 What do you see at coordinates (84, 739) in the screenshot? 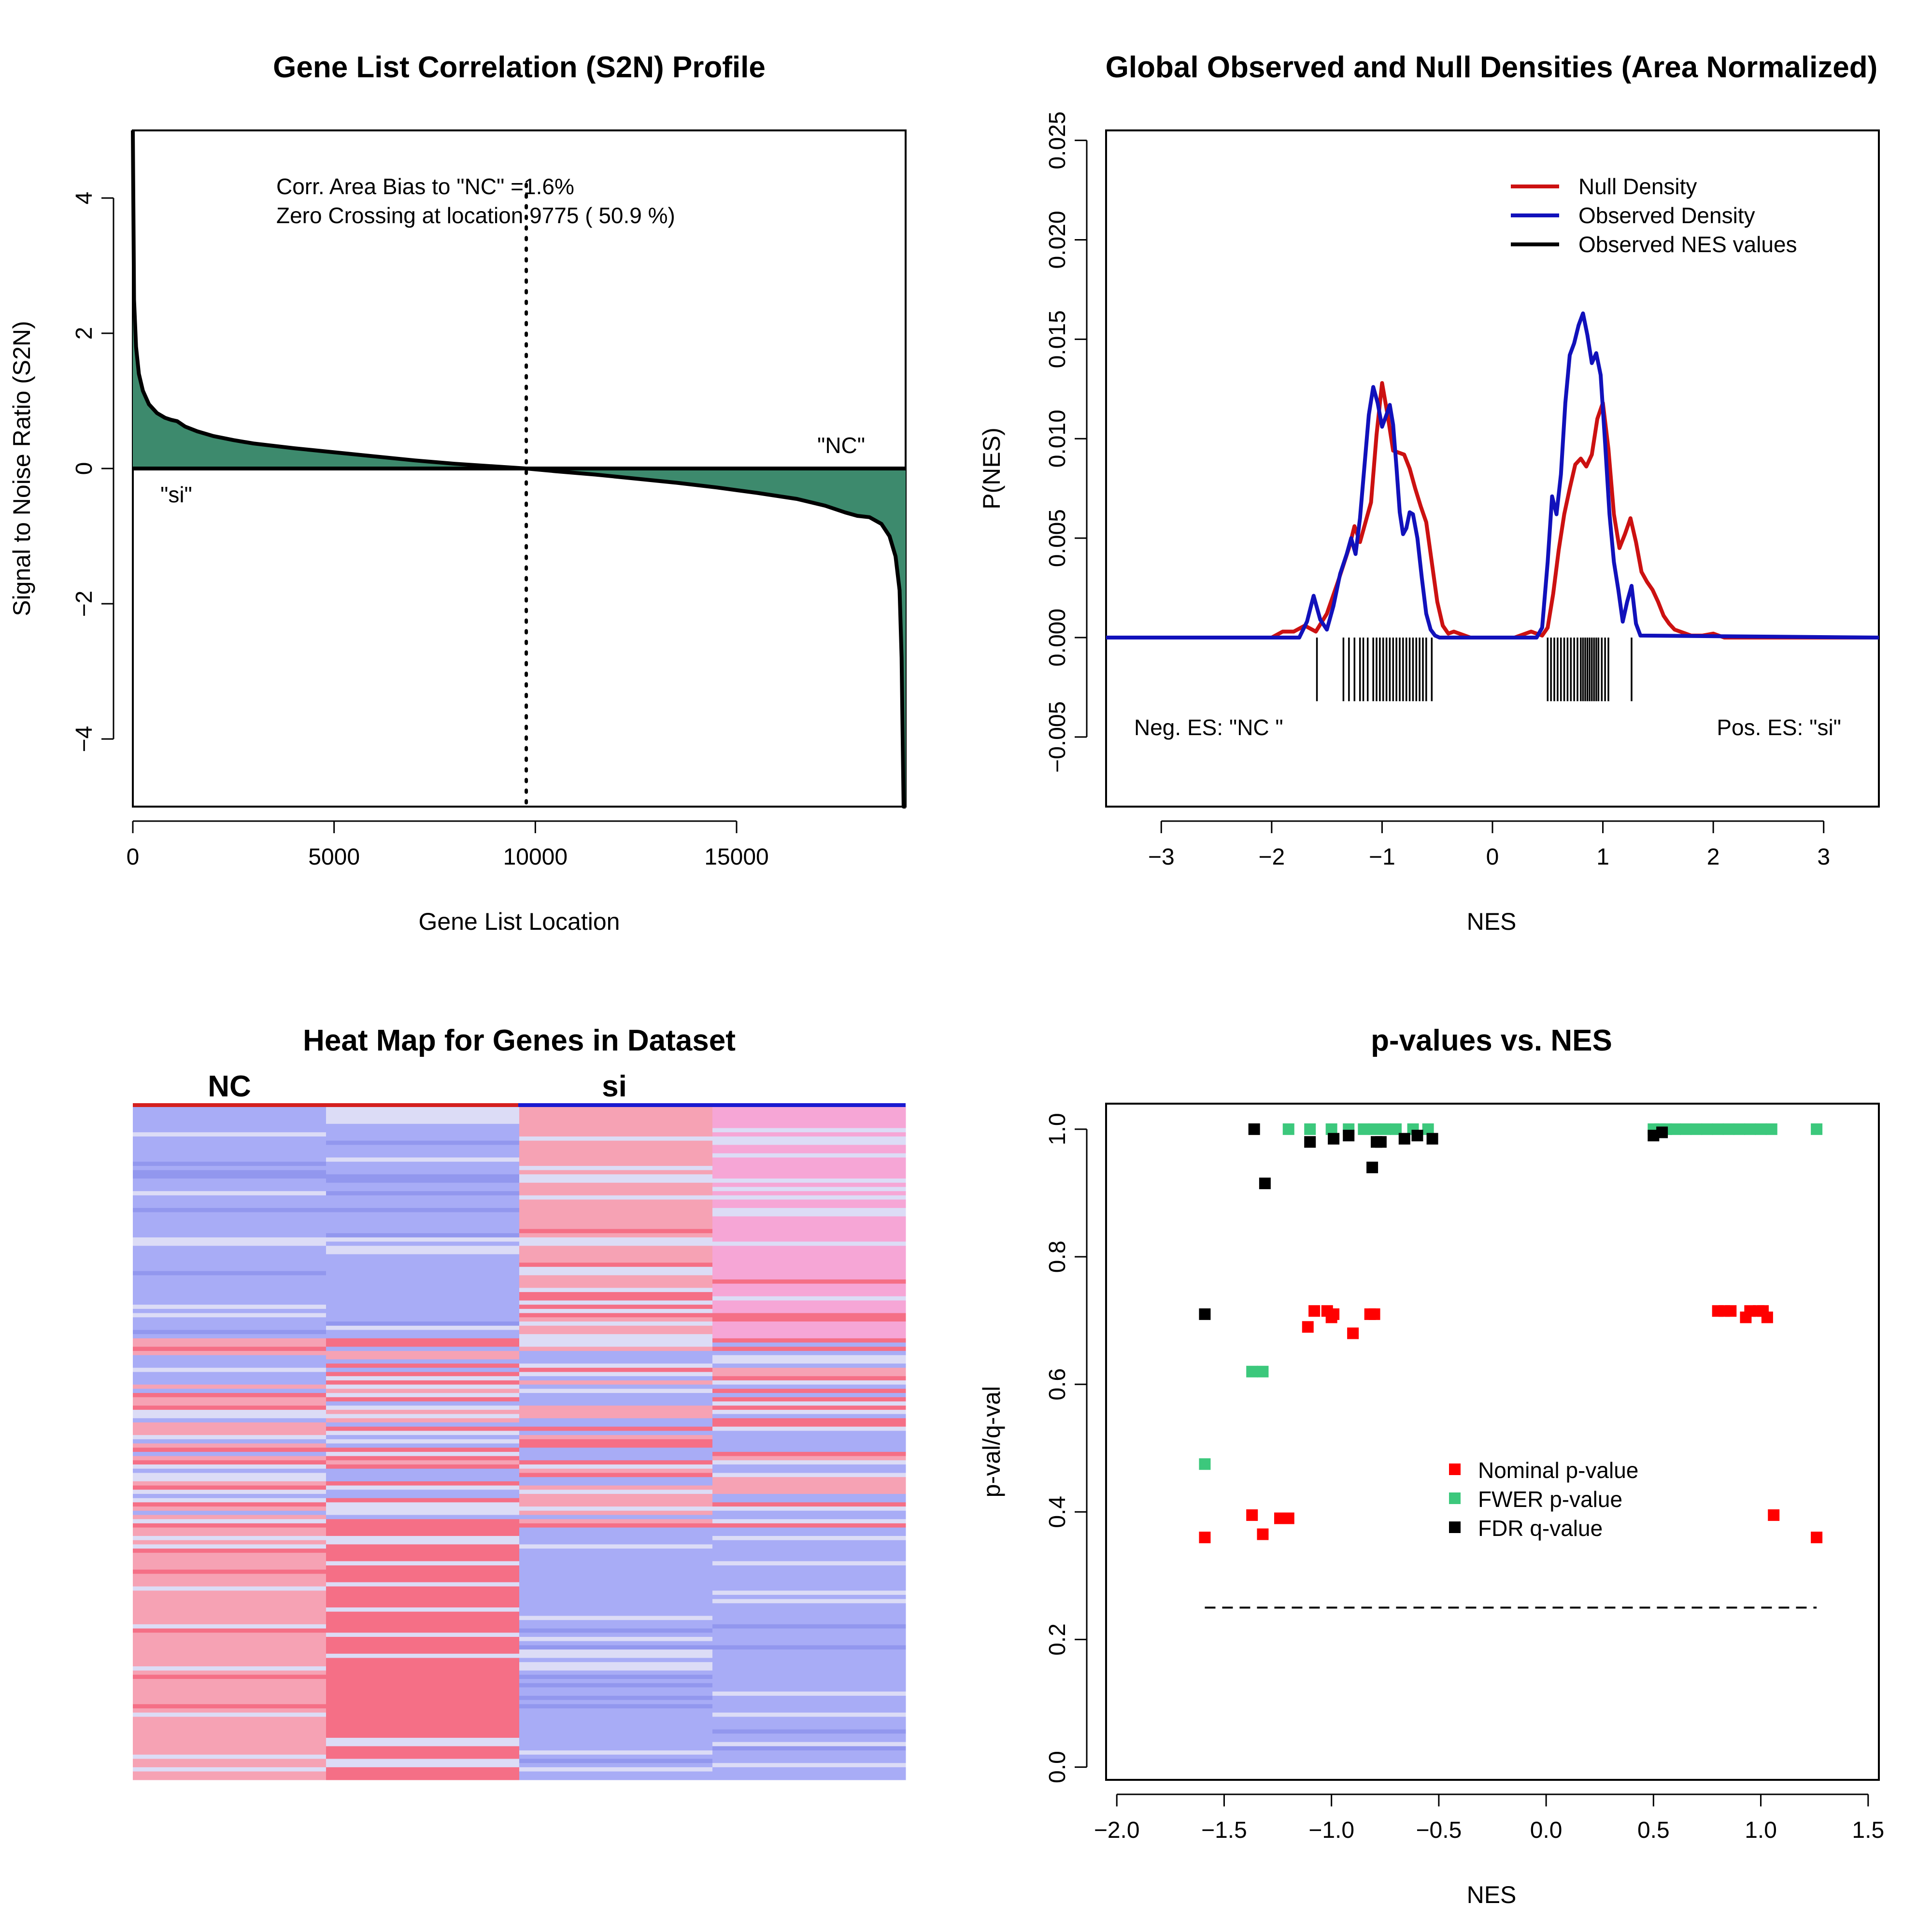
I see `s2n-y-tick-label: −4` at bounding box center [84, 739].